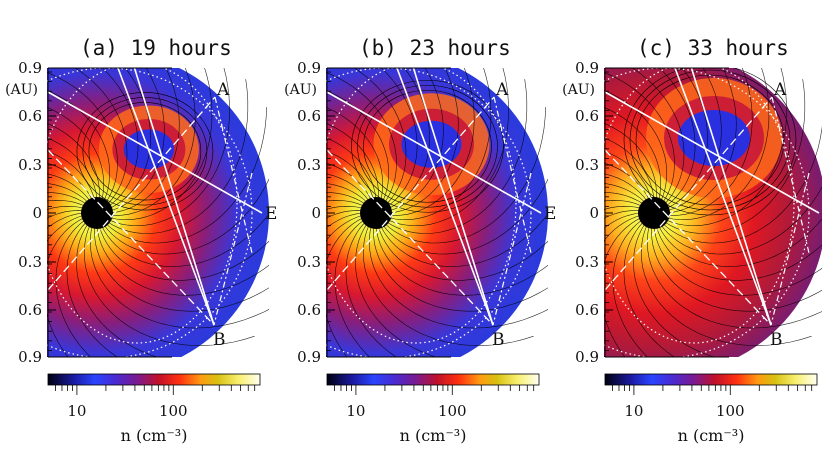  Describe the element at coordinates (156, 48) in the screenshot. I see `panel-title: (a) 19 hours` at that location.